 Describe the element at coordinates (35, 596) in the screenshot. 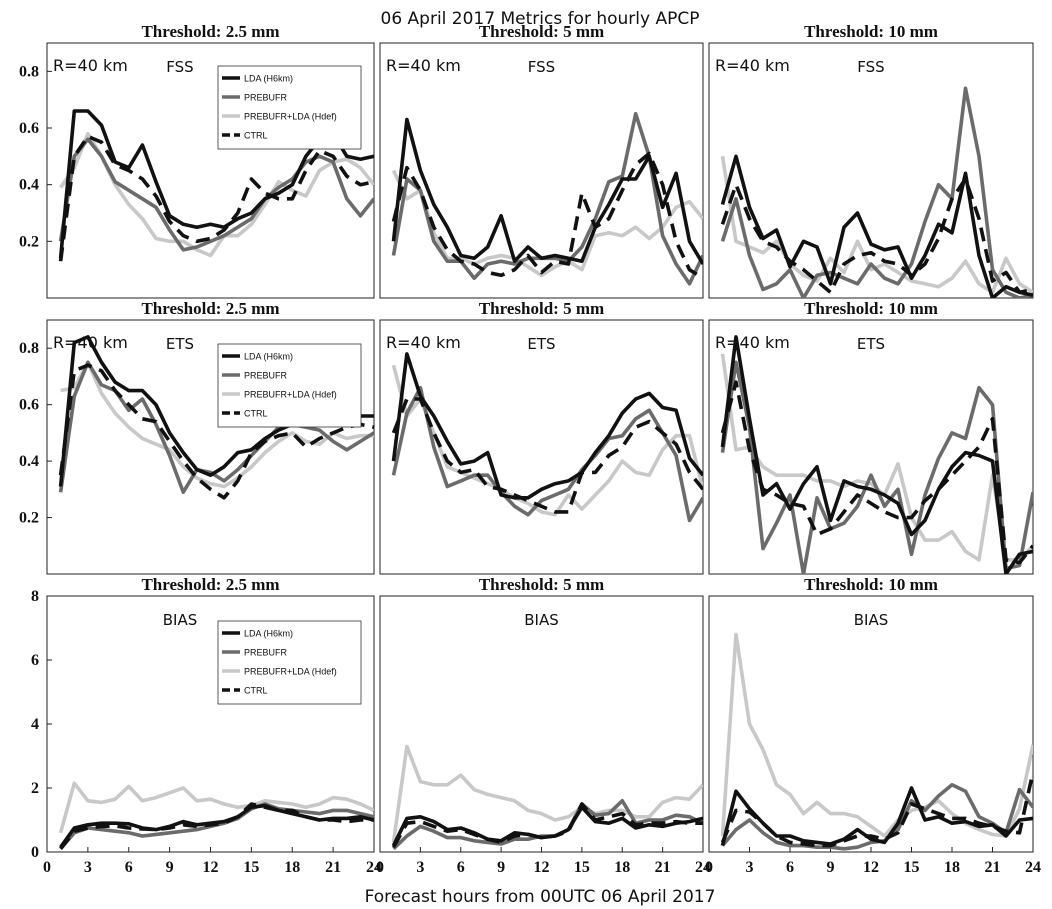

I see `y-tick-label: 8` at that location.